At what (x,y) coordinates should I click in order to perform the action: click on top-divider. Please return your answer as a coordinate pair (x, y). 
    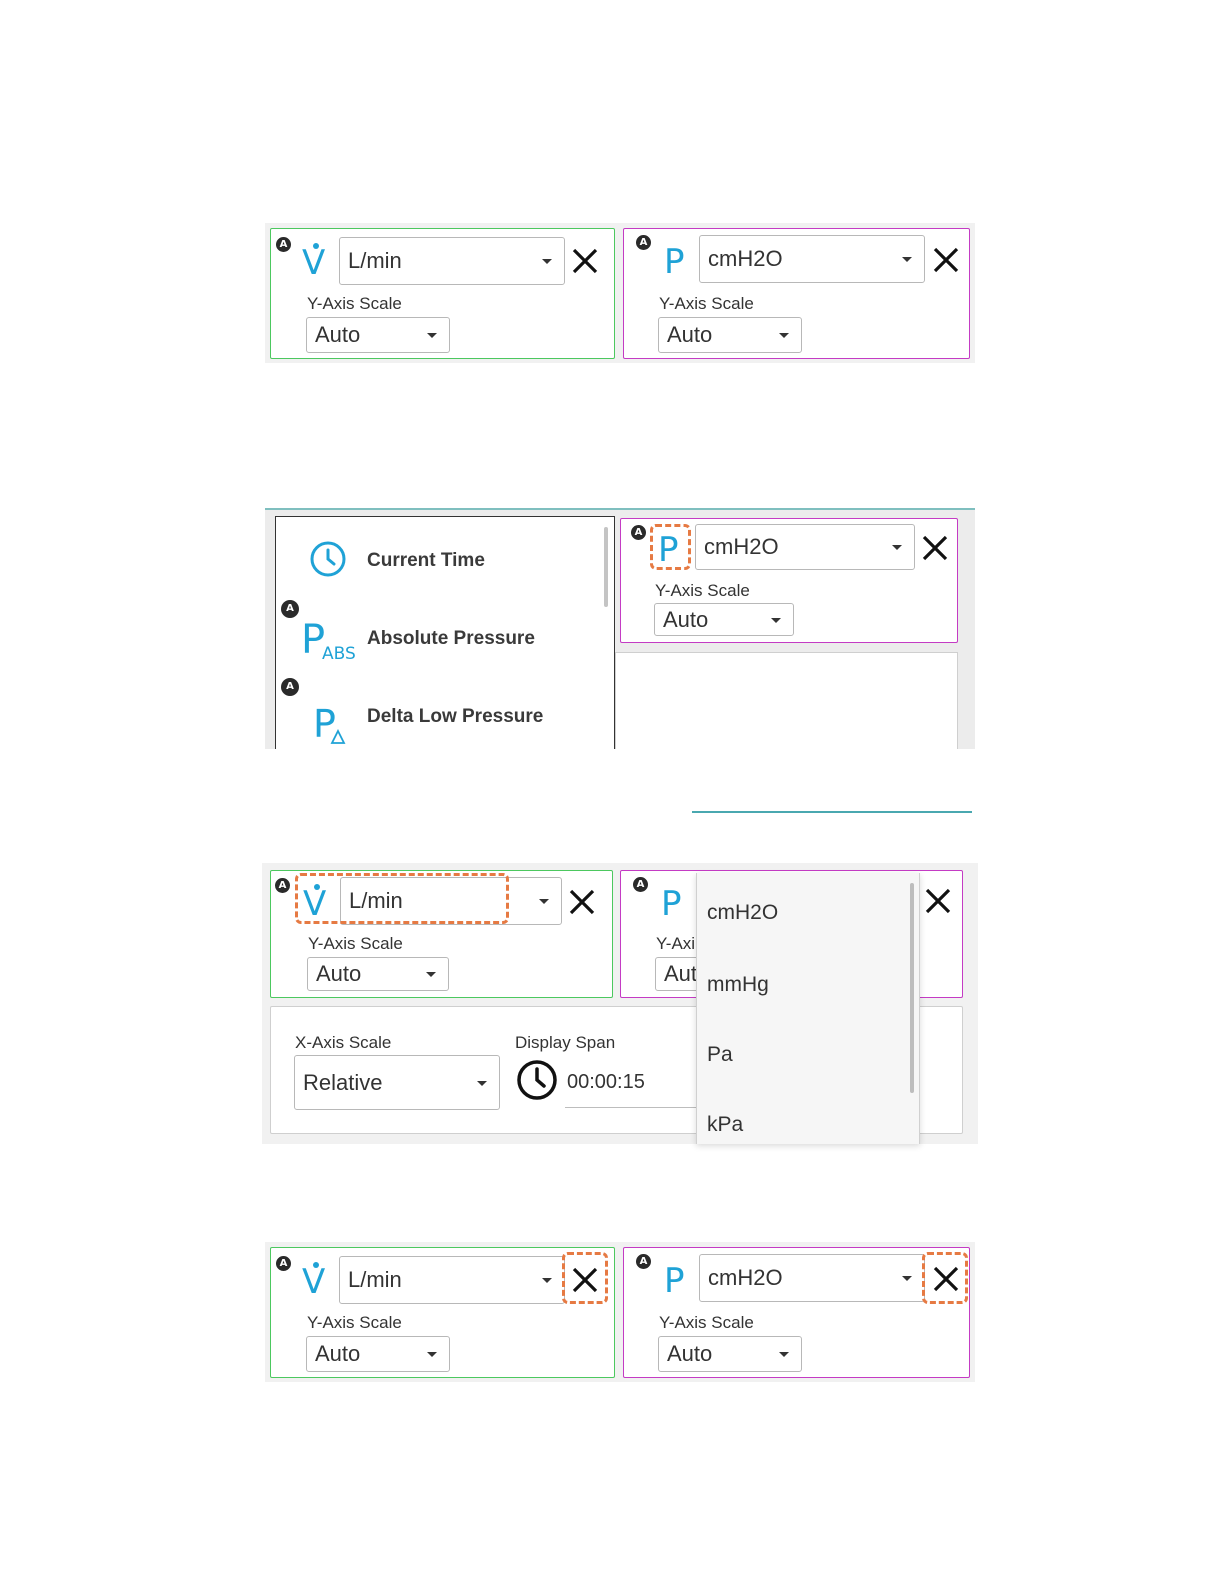
    Looking at the image, I should click on (620, 509).